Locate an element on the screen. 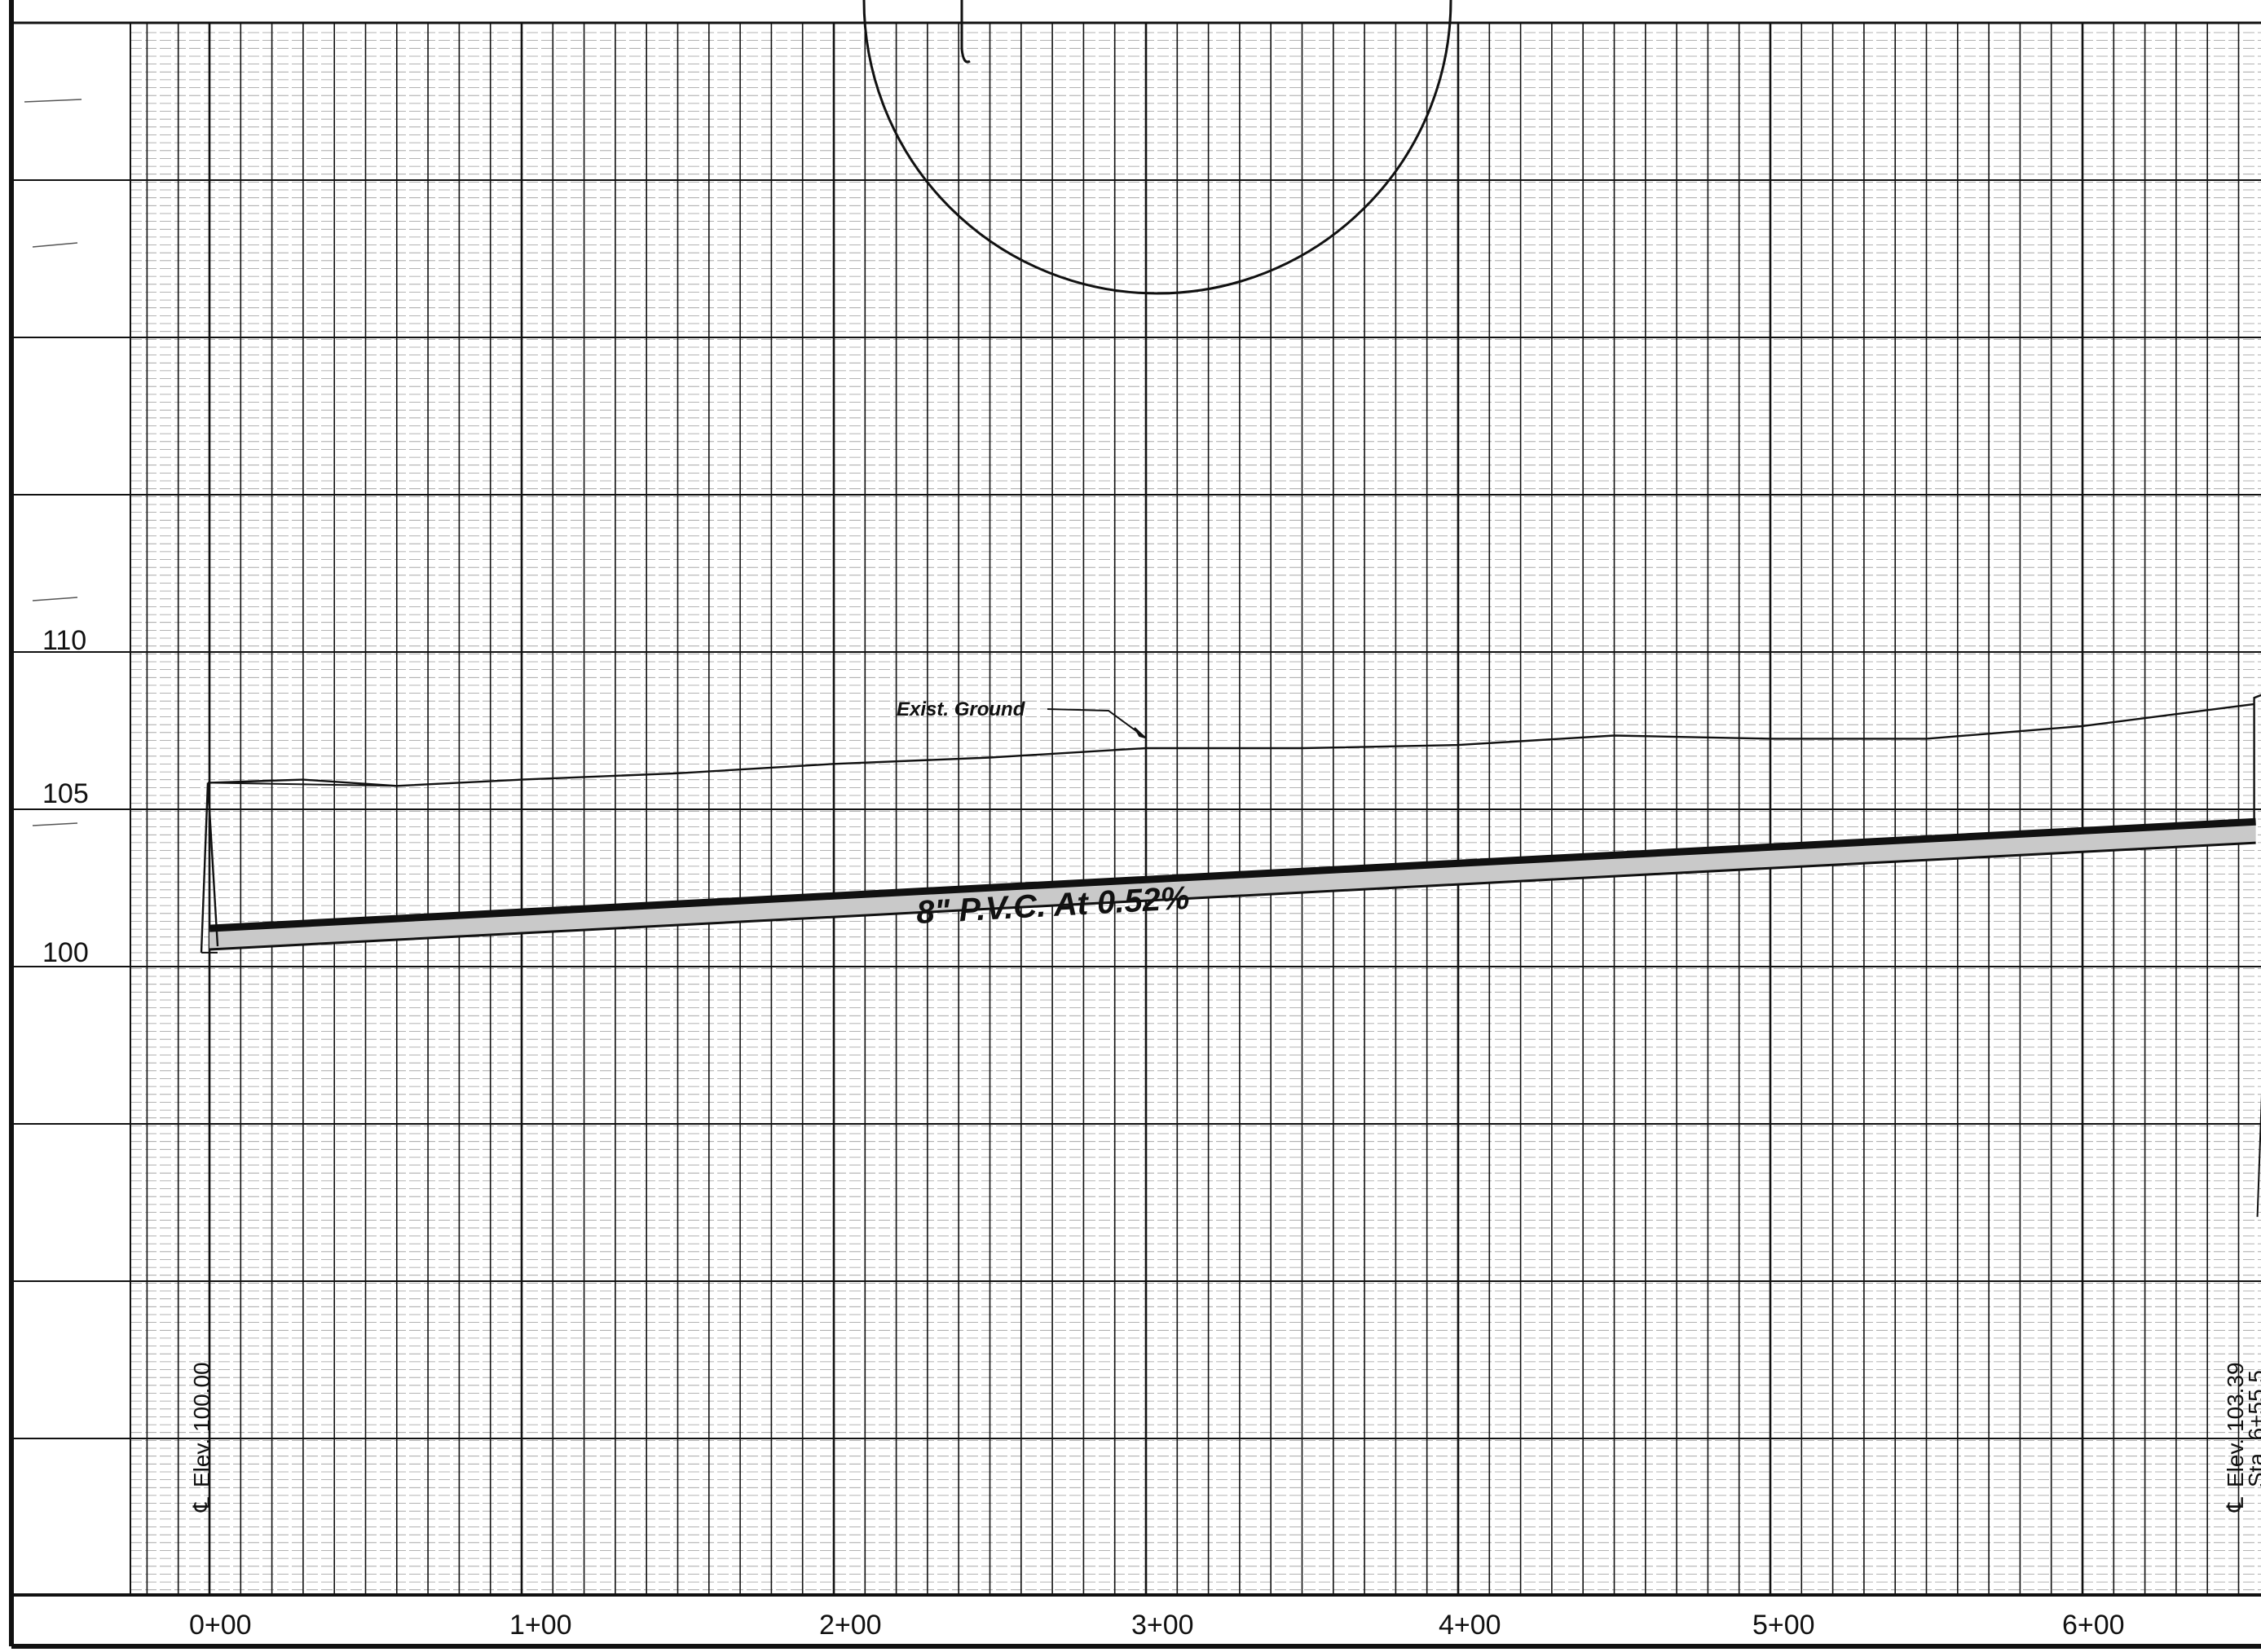 This screenshot has height=1652, width=2261. existing-ground-line is located at coordinates (1232, 745).